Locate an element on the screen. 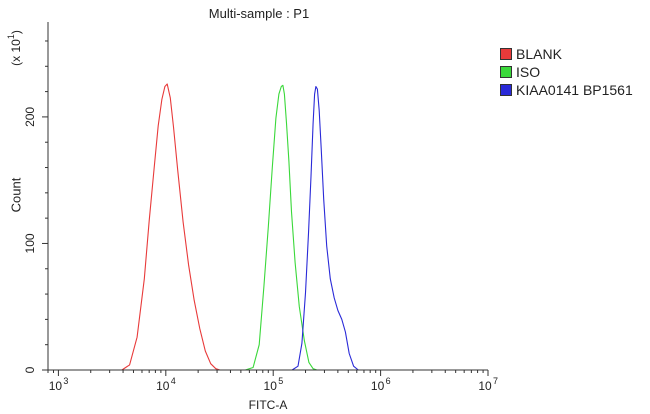 The height and width of the screenshot is (414, 650). y-axis-label: Count is located at coordinates (16, 194).